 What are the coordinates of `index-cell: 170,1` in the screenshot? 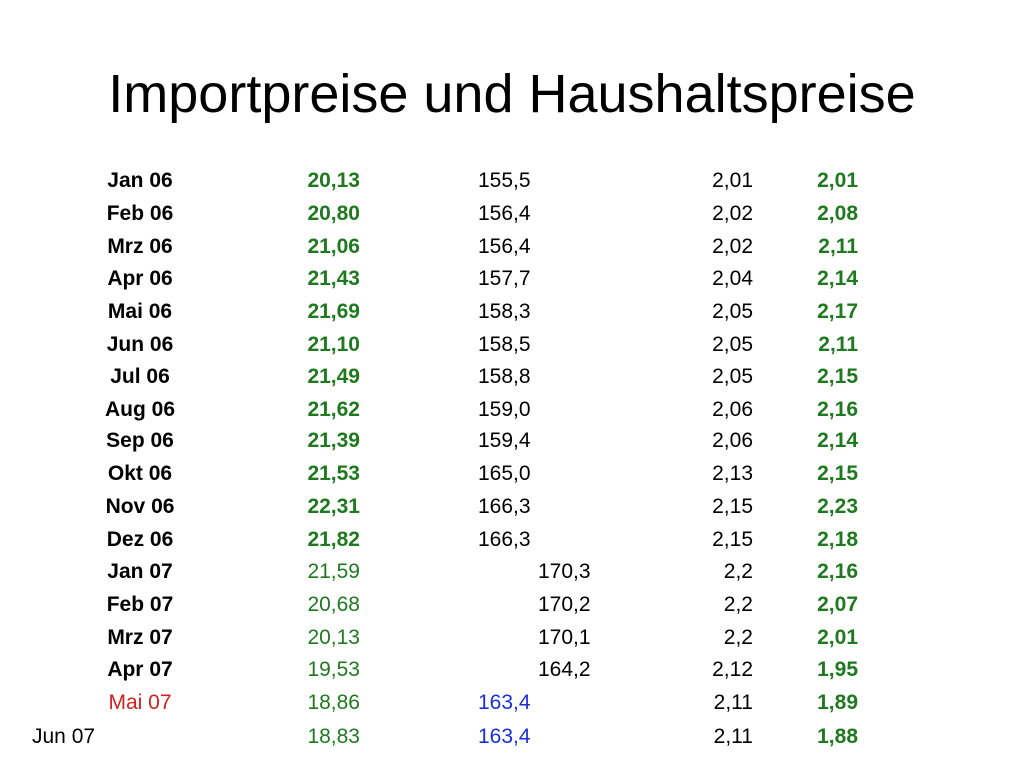 It's located at (564, 637).